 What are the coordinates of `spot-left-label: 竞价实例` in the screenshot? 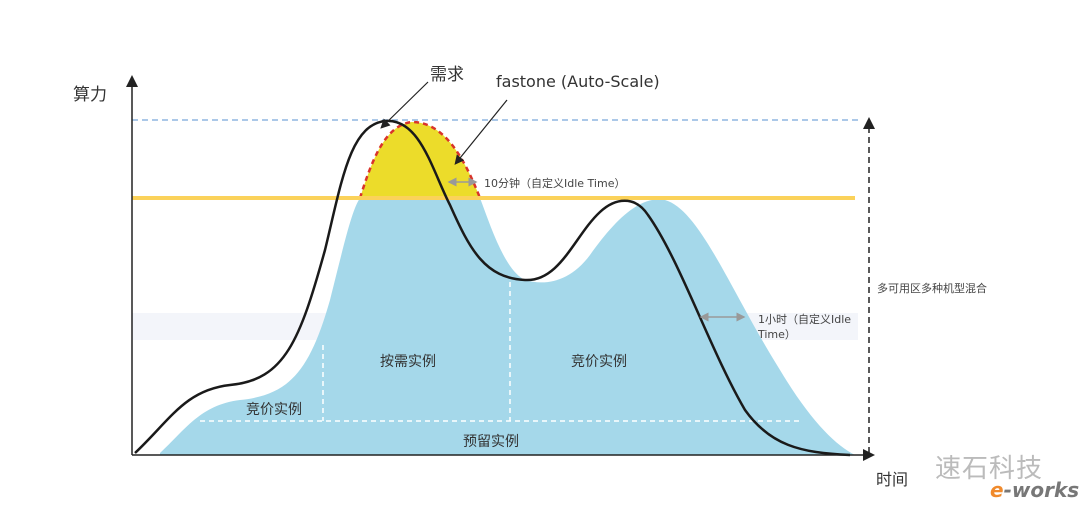 It's located at (274, 410).